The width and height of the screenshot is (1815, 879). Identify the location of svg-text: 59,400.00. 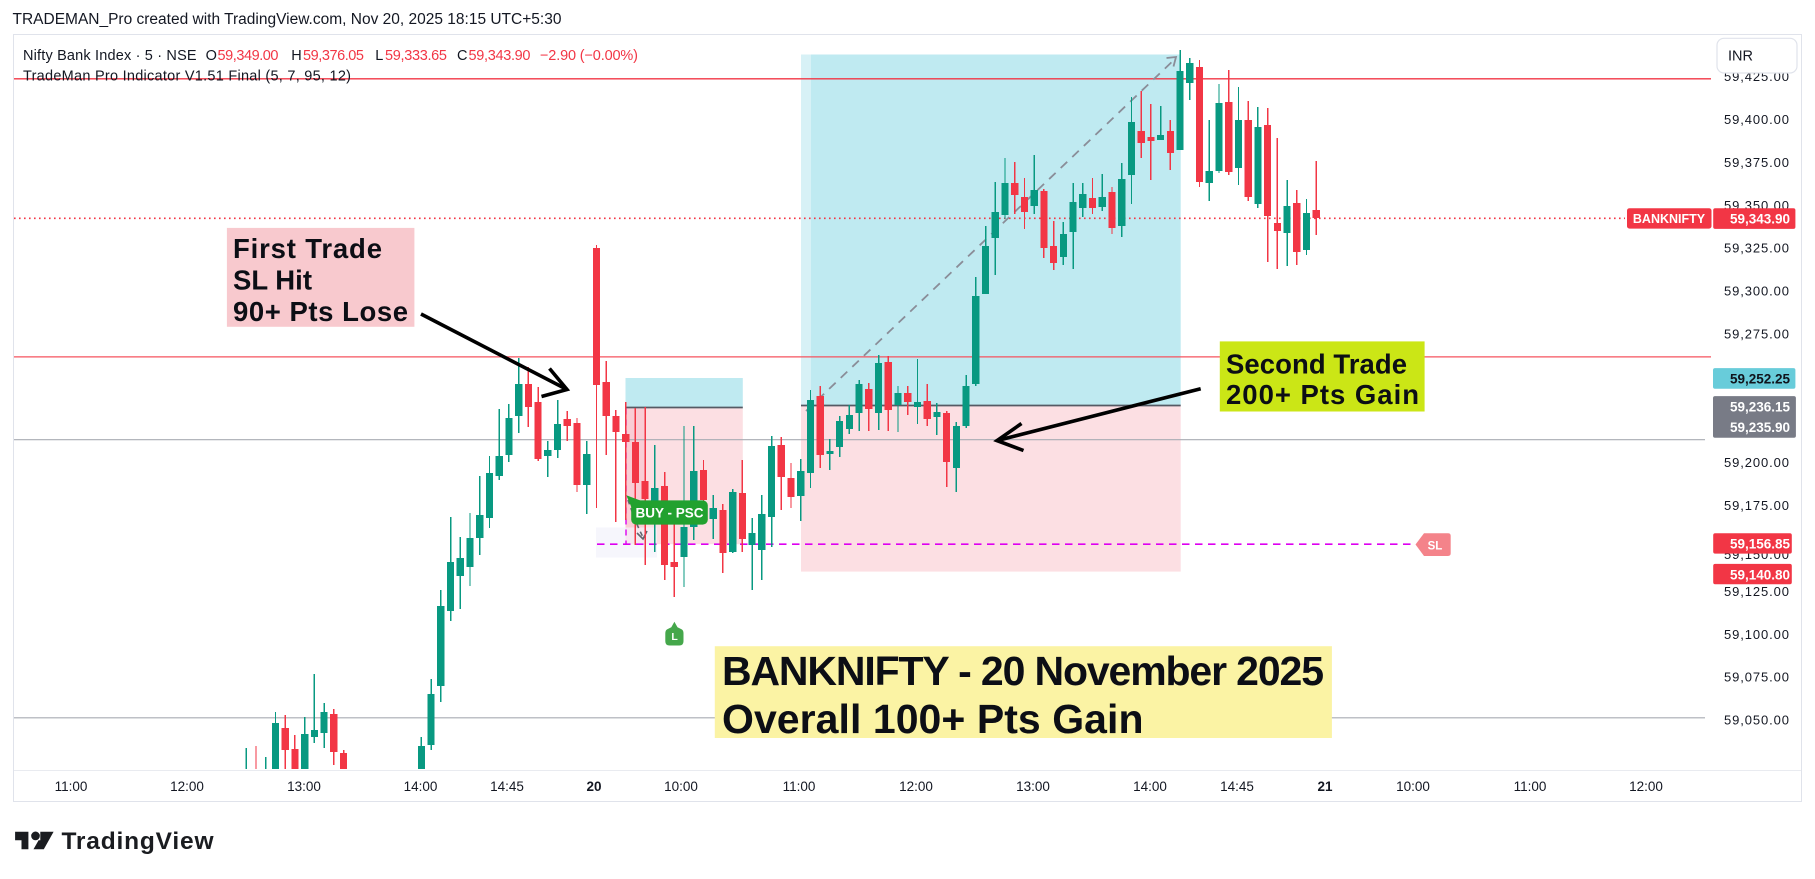
(1756, 119).